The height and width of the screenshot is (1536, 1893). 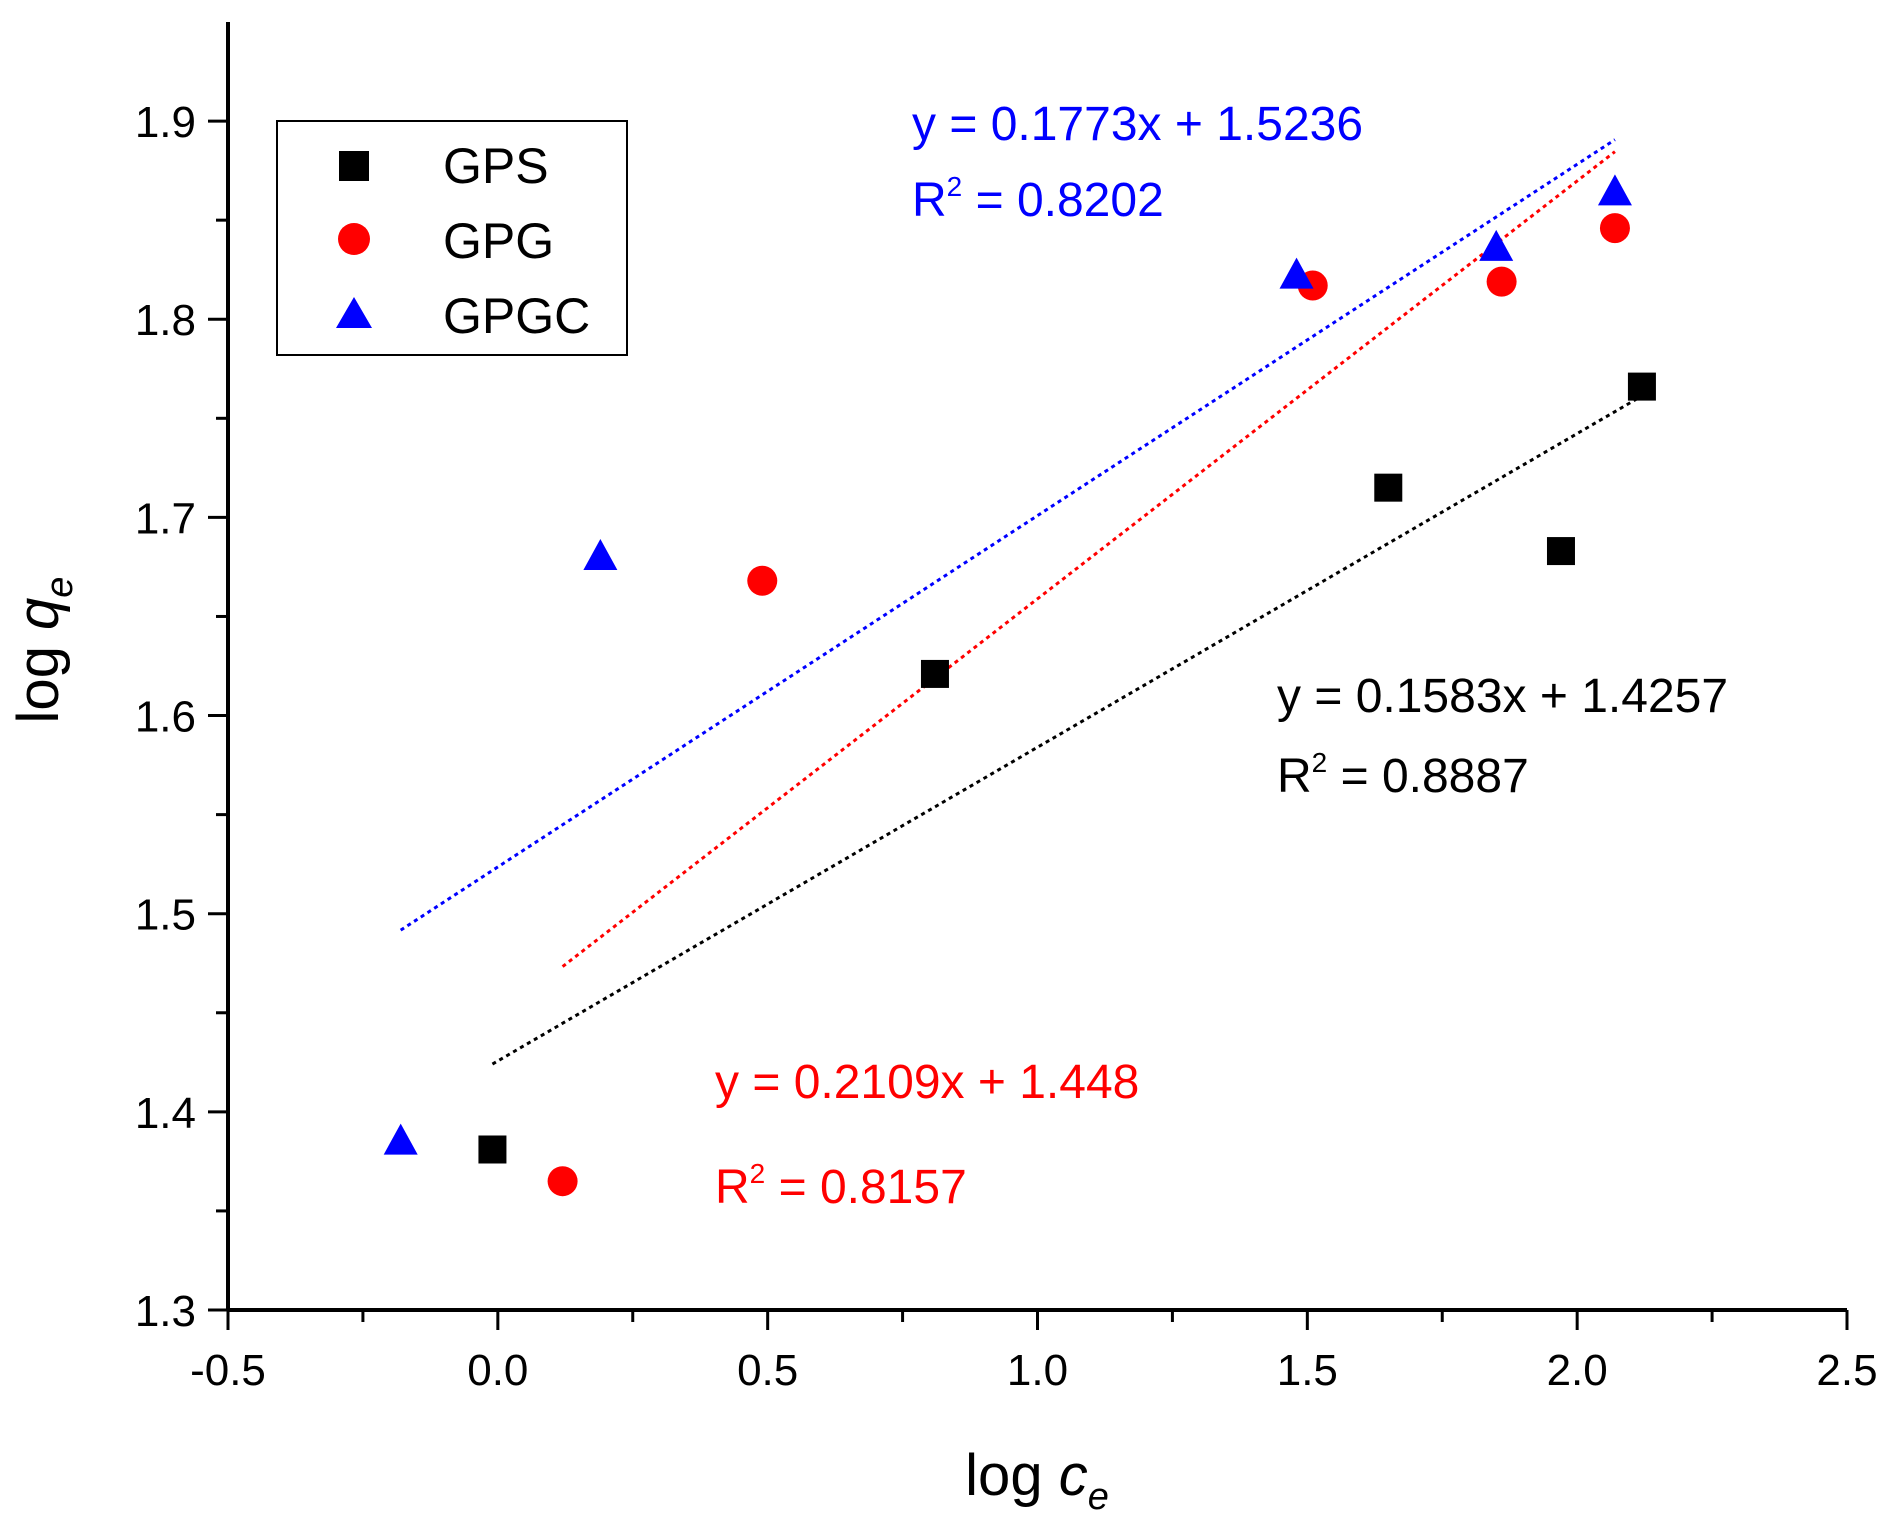 What do you see at coordinates (1502, 696) in the screenshot?
I see `gps-equation: y = 0.1583x + 1.4257` at bounding box center [1502, 696].